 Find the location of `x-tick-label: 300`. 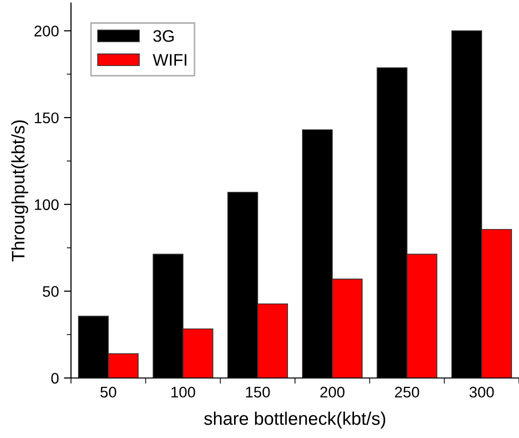

x-tick-label: 300 is located at coordinates (482, 392).